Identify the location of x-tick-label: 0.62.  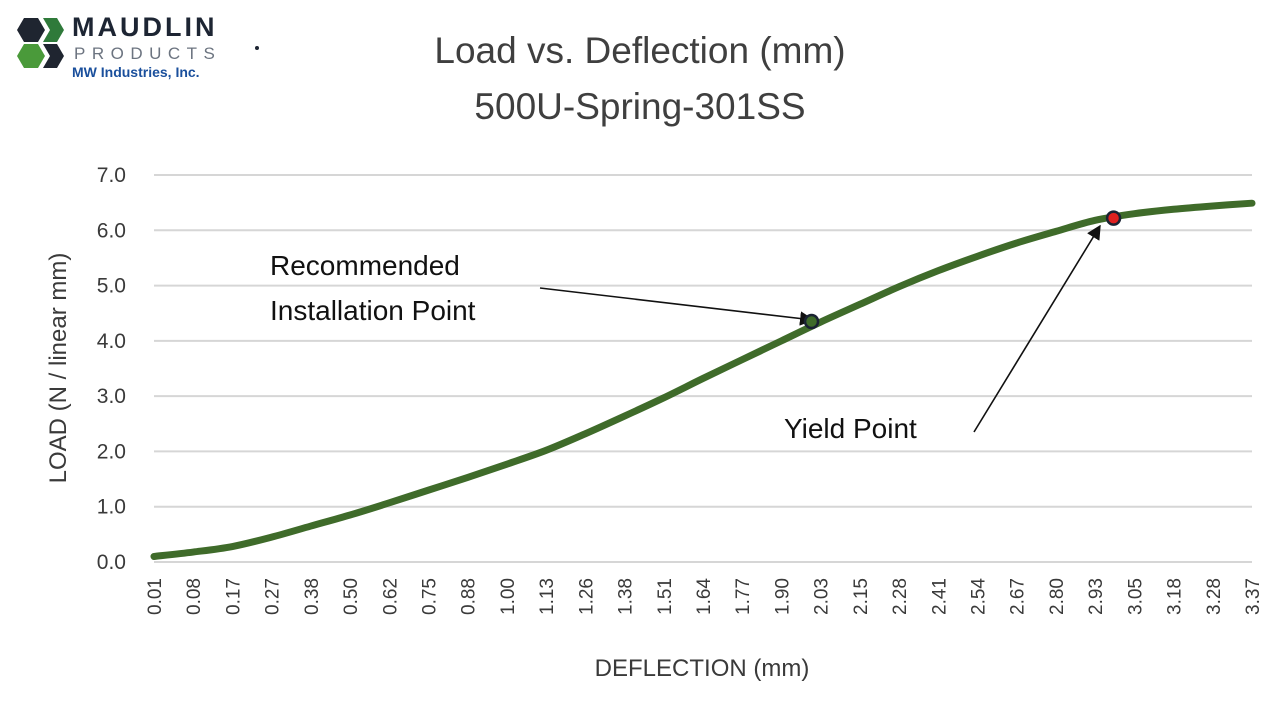
(390, 596).